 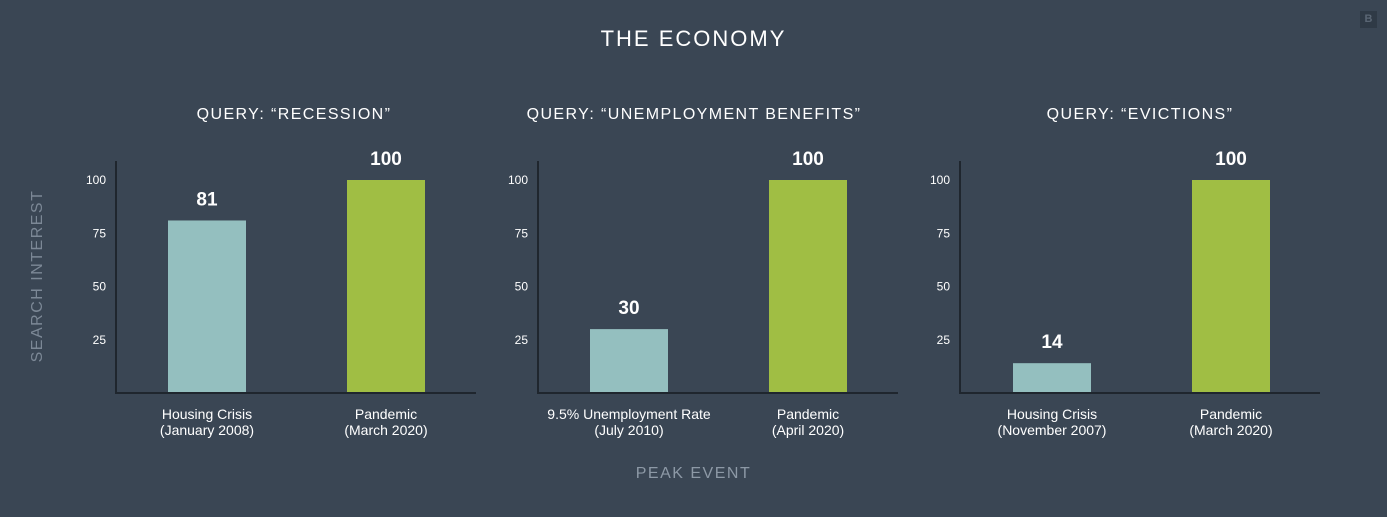 I want to click on x-axis-title: PEAK EVENT, so click(x=693, y=473).